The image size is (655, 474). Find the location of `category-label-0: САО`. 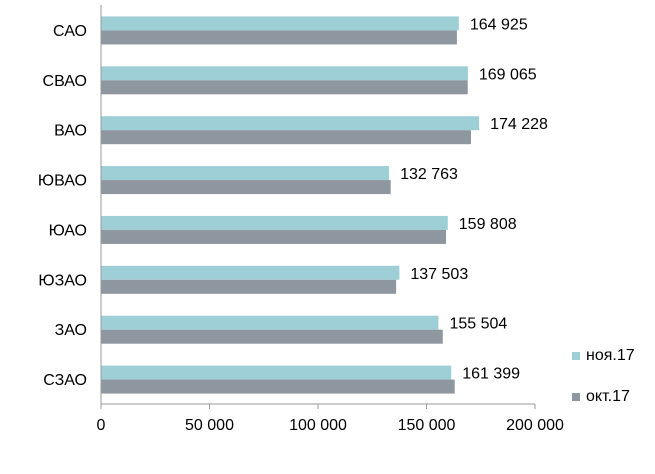

category-label-0: САО is located at coordinates (70, 31).